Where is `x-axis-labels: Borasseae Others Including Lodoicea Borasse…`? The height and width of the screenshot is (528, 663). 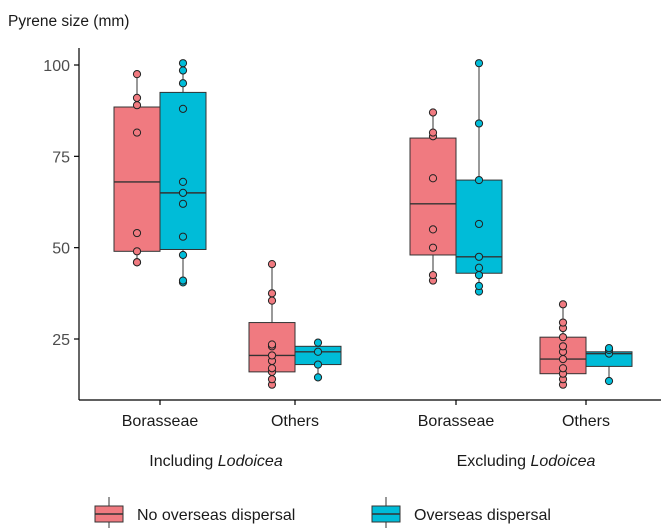
x-axis-labels: Borasseae Others Including Lodoicea Borasse… is located at coordinates (366, 435).